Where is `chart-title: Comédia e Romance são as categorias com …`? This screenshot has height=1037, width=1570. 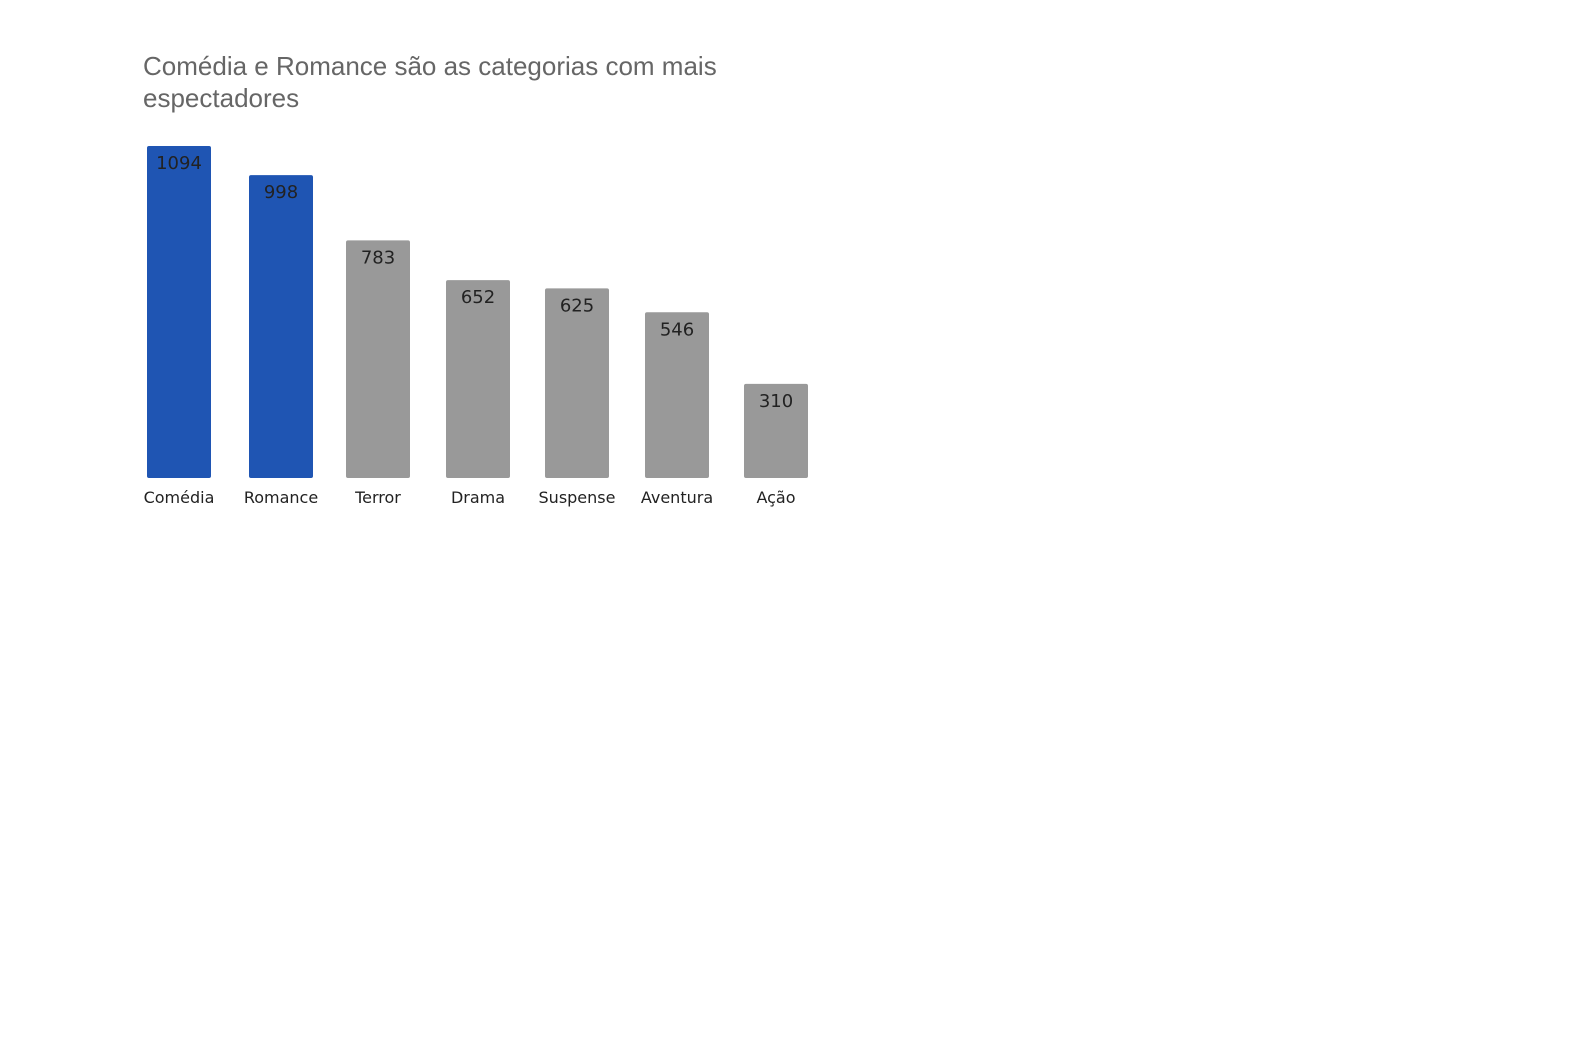
chart-title: Comédia e Romance são as categorias com … is located at coordinates (430, 82).